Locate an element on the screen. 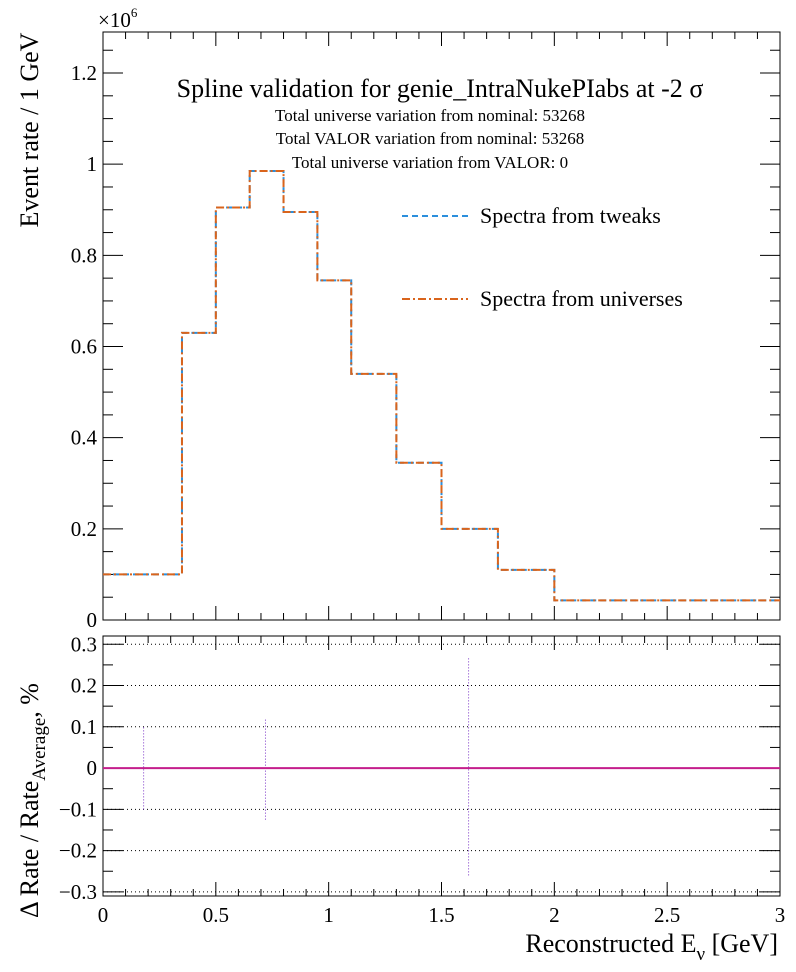  legend-label-universes: Spectra from universes is located at coordinates (581, 298).